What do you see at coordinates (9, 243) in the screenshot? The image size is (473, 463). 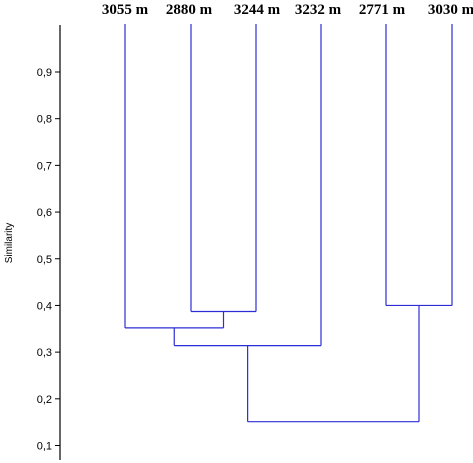 I see `y-axis-title: Similarity` at bounding box center [9, 243].